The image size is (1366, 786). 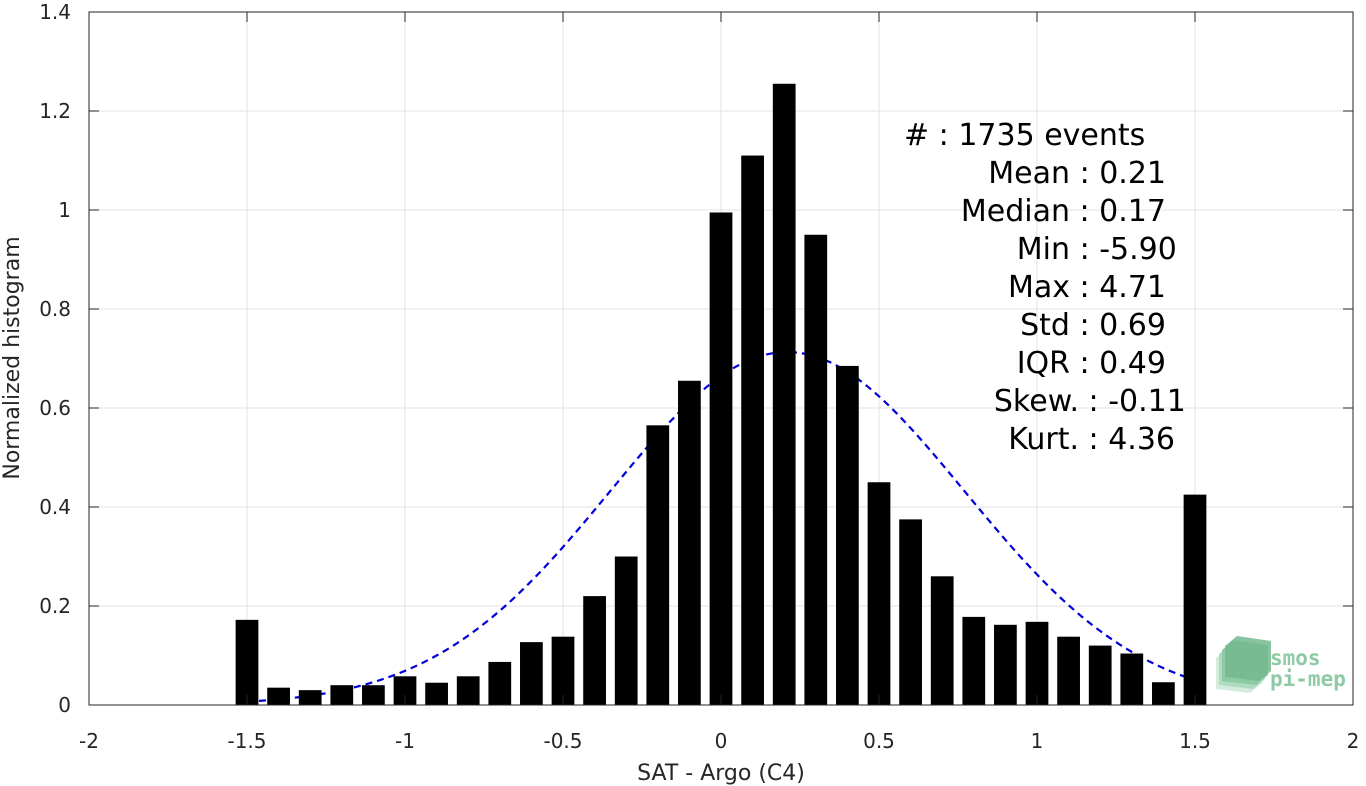 I want to click on y-tick-label: 0.2, so click(x=55, y=606).